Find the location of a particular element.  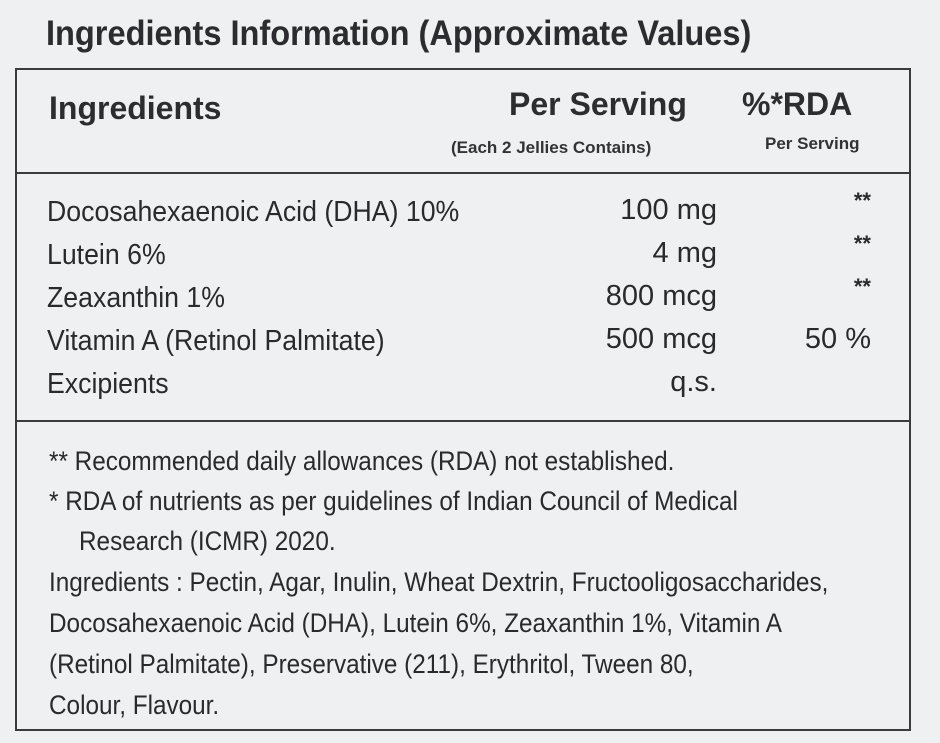

notes-divider is located at coordinates (463, 421).